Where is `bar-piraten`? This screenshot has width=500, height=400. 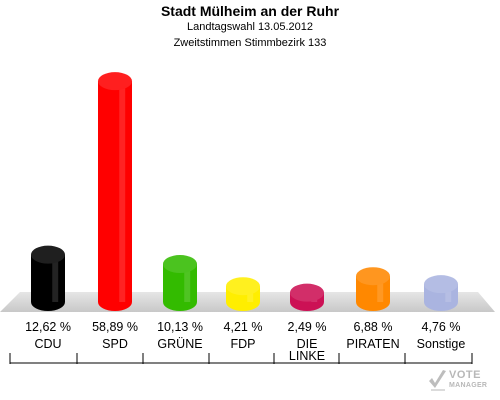
bar-piraten is located at coordinates (373, 289).